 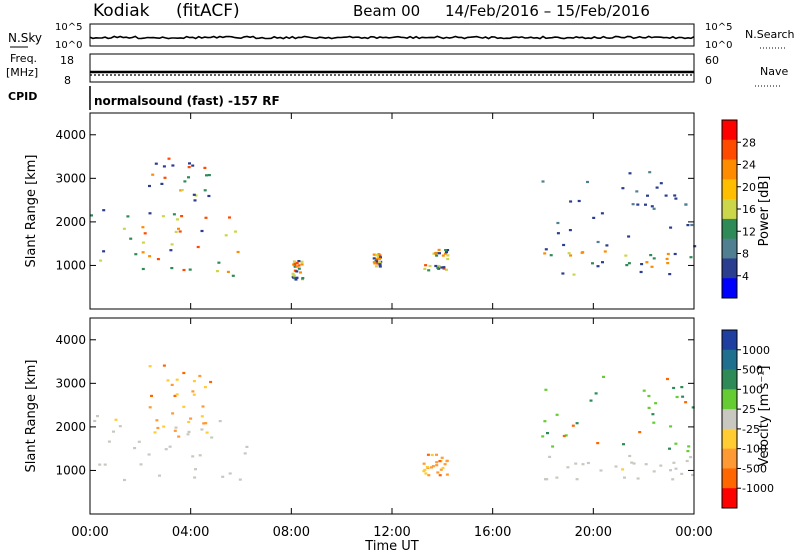 I want to click on colorbar-tick-label: 4, so click(x=745, y=276).